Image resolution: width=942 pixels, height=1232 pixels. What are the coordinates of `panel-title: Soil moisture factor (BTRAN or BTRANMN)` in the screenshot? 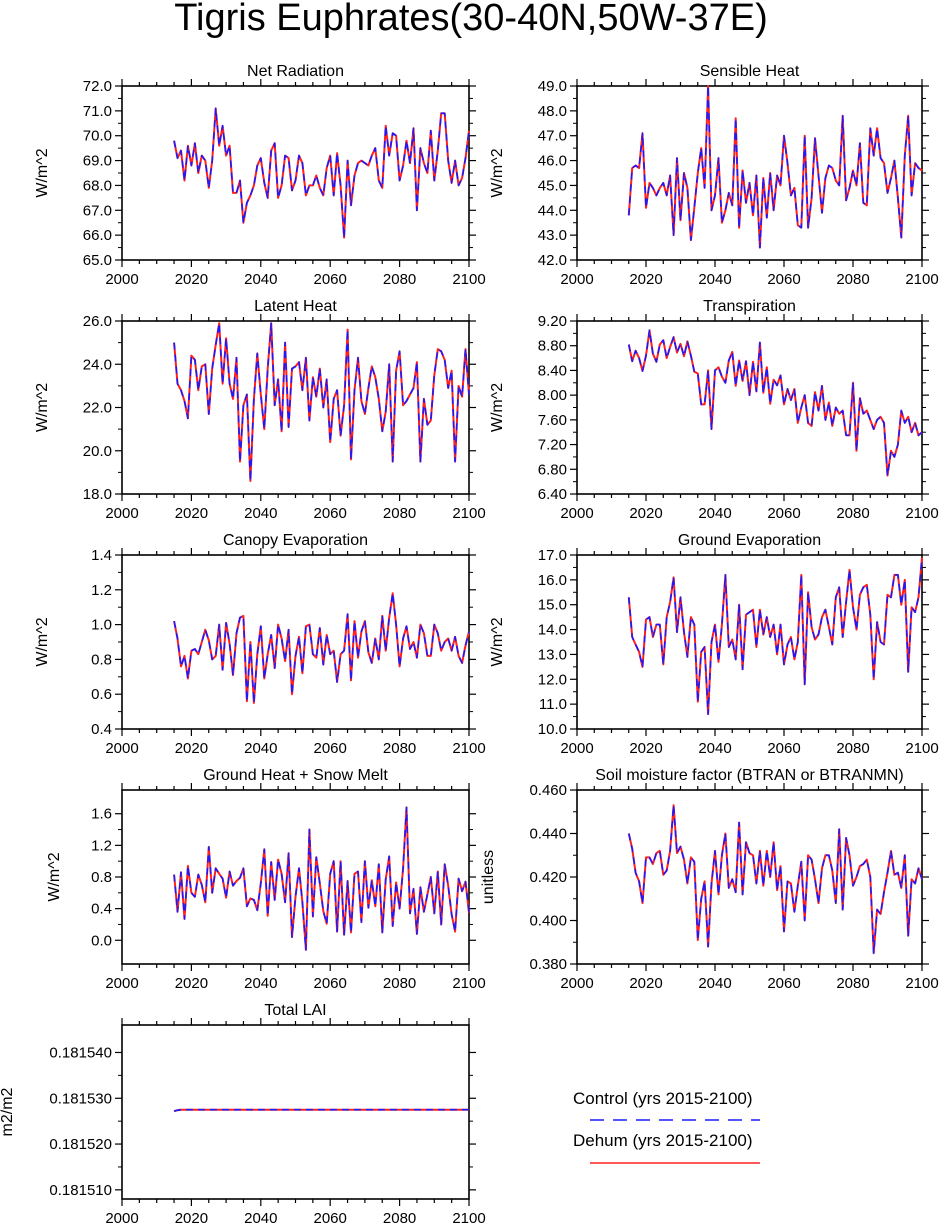 It's located at (749, 775).